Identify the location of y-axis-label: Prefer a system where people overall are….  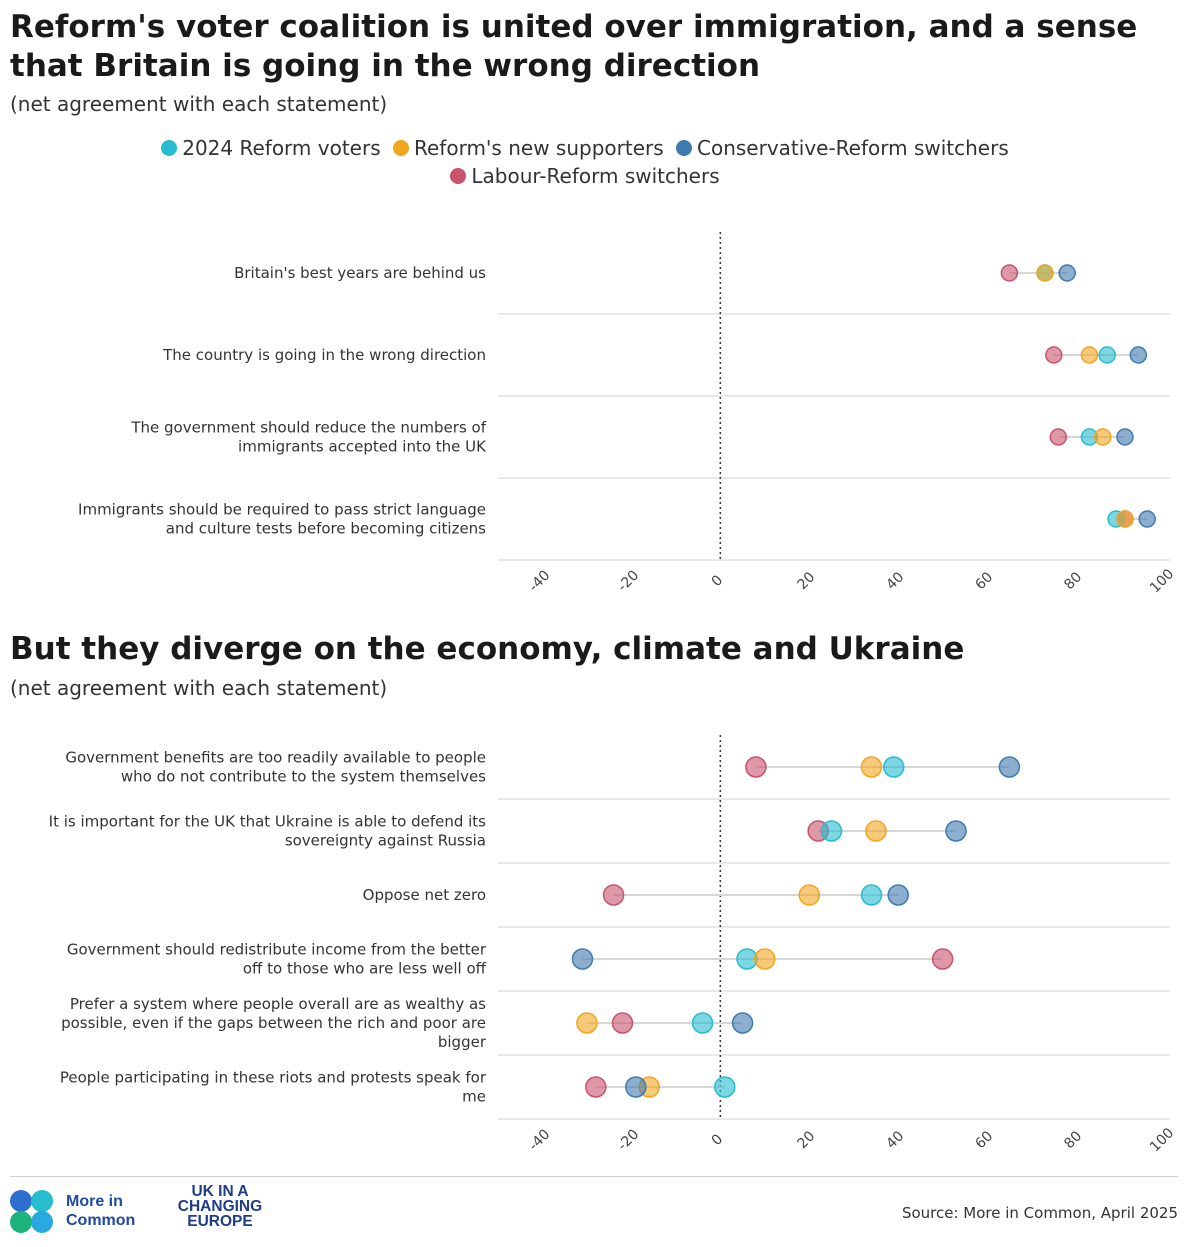
(274, 1023).